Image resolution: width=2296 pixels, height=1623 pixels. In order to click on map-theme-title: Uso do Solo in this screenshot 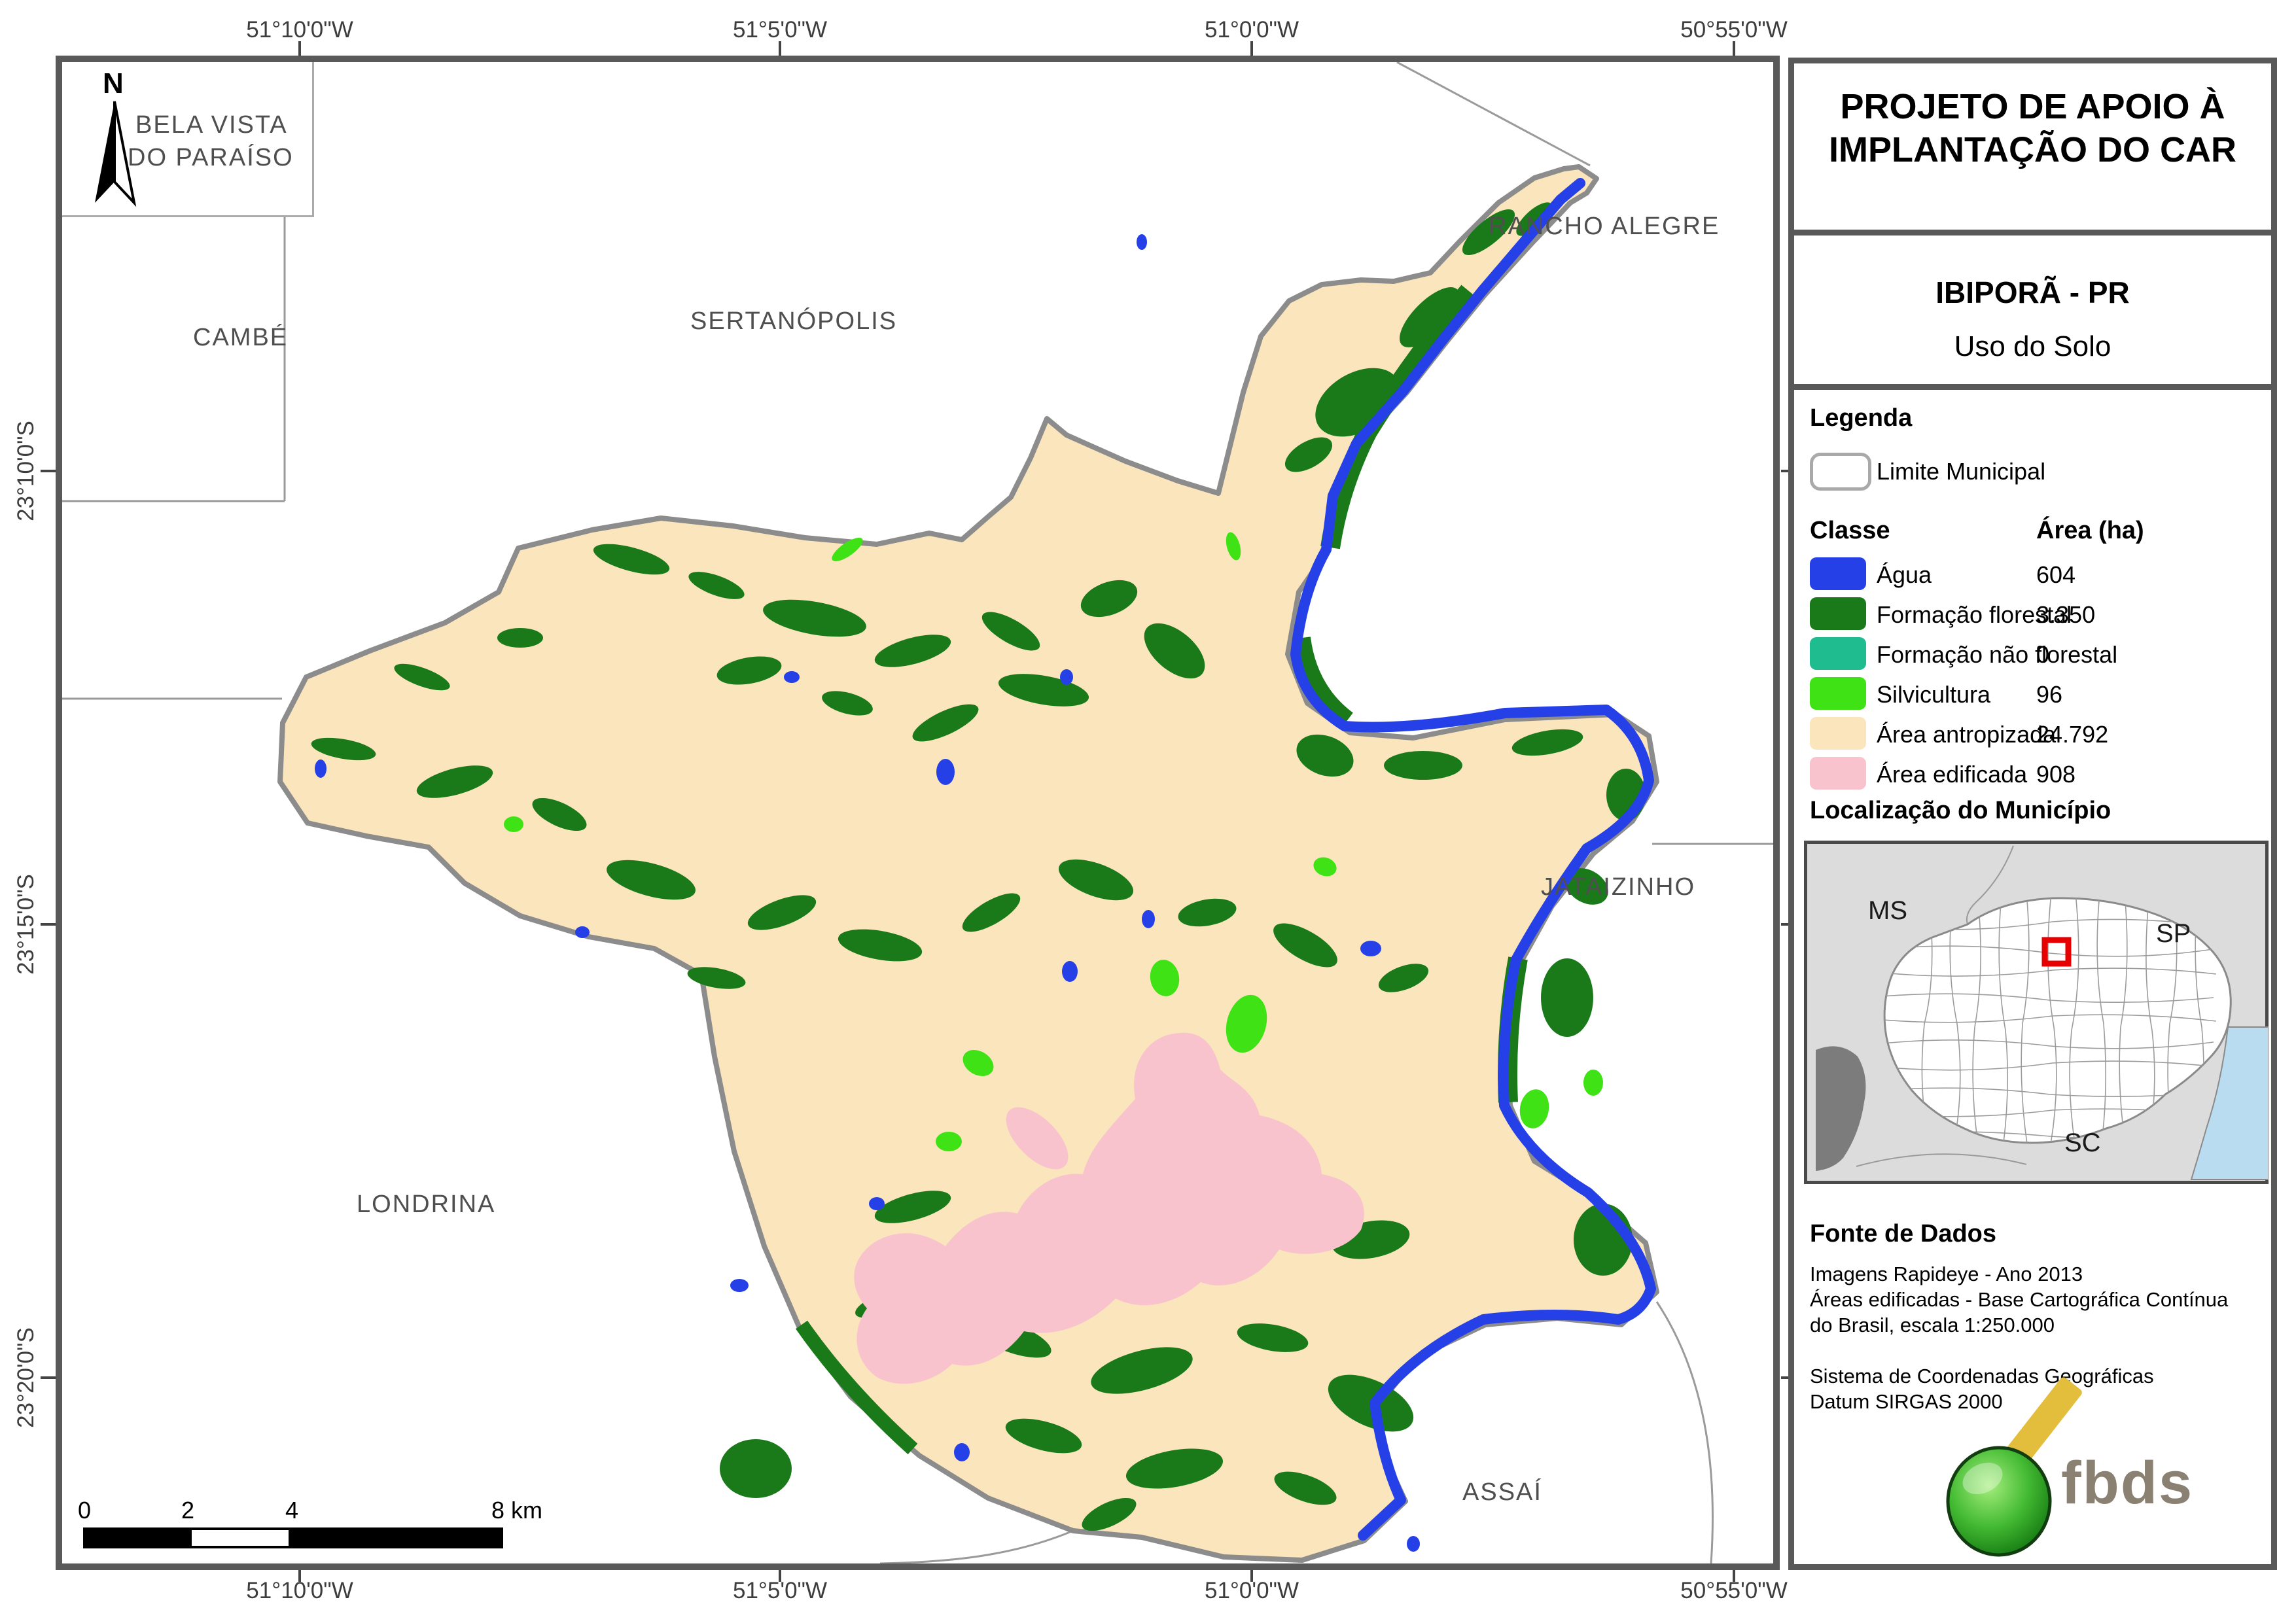, I will do `click(2032, 346)`.